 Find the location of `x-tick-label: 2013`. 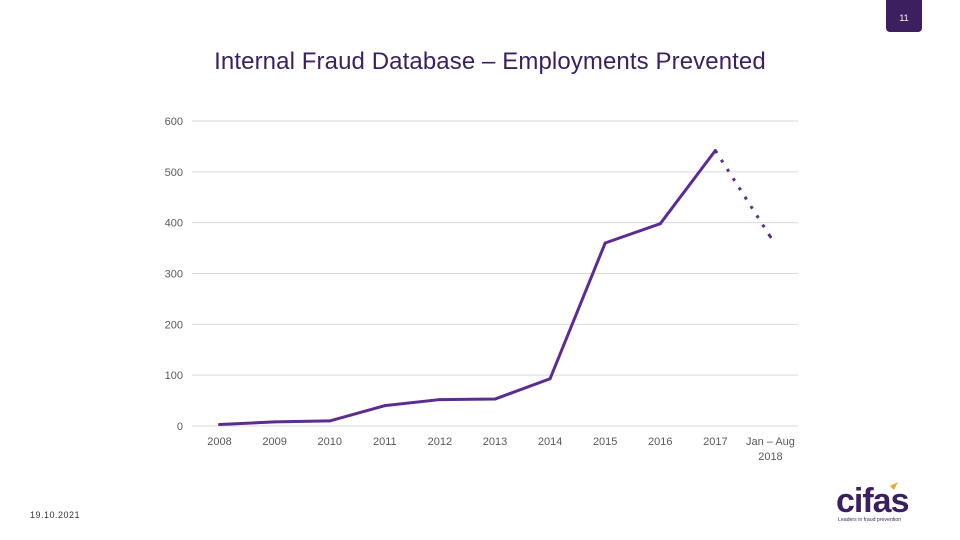

x-tick-label: 2013 is located at coordinates (495, 442).